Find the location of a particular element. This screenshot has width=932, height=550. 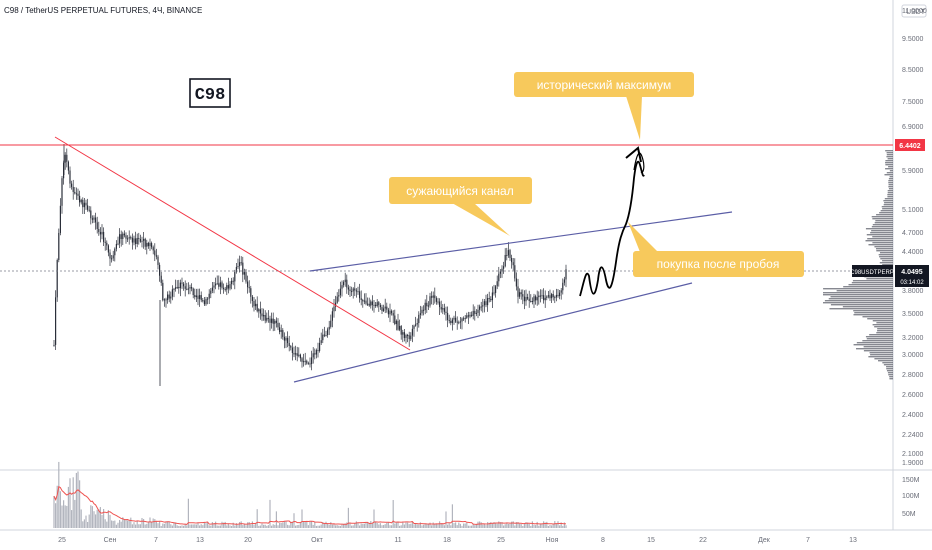

downtrend-line is located at coordinates (232, 243).